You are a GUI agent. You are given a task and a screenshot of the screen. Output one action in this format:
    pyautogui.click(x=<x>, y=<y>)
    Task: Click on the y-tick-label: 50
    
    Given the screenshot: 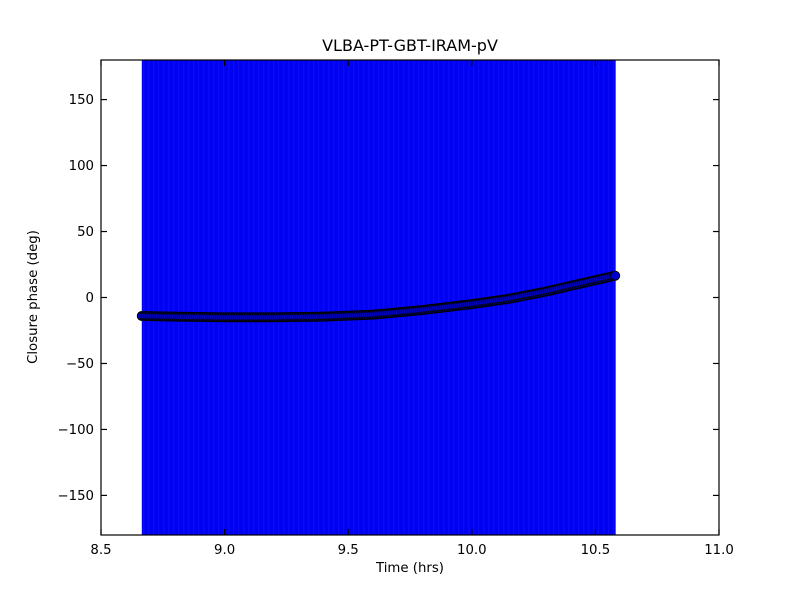 What is the action you would take?
    pyautogui.click(x=85, y=232)
    